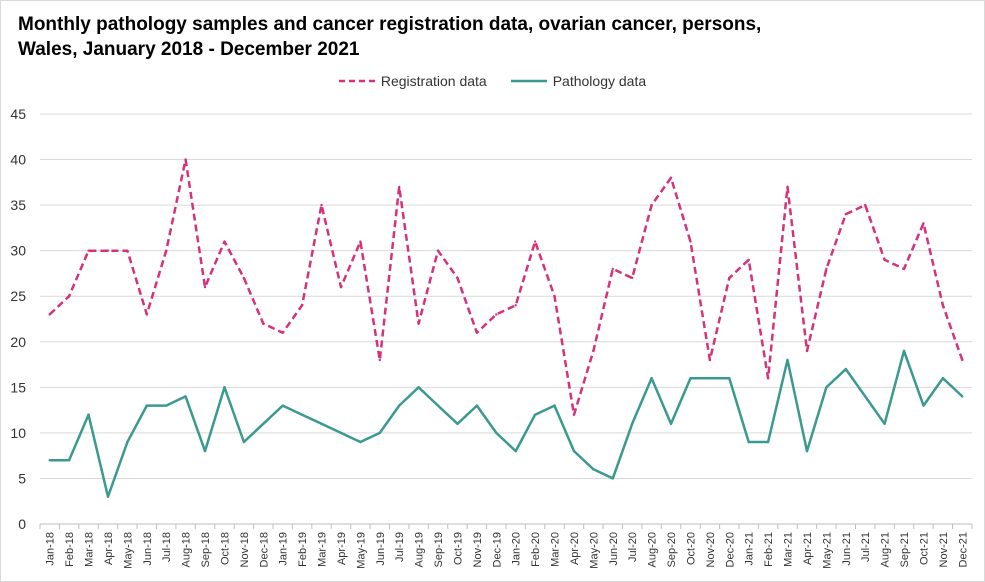 The image size is (985, 582). Describe the element at coordinates (827, 550) in the screenshot. I see `x-tick-label: May-21` at that location.